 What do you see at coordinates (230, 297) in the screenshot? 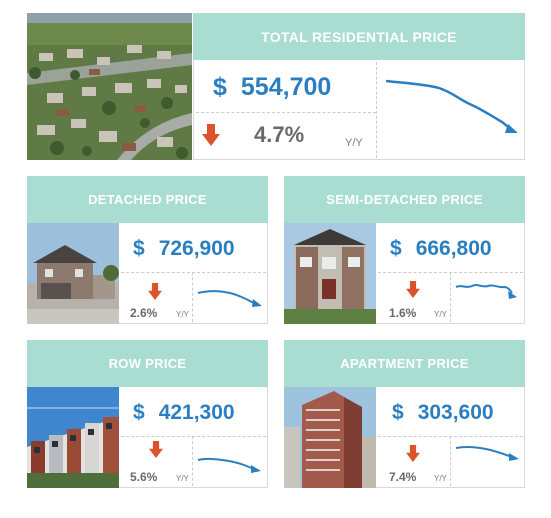
I see `detached-trend-sparkline` at bounding box center [230, 297].